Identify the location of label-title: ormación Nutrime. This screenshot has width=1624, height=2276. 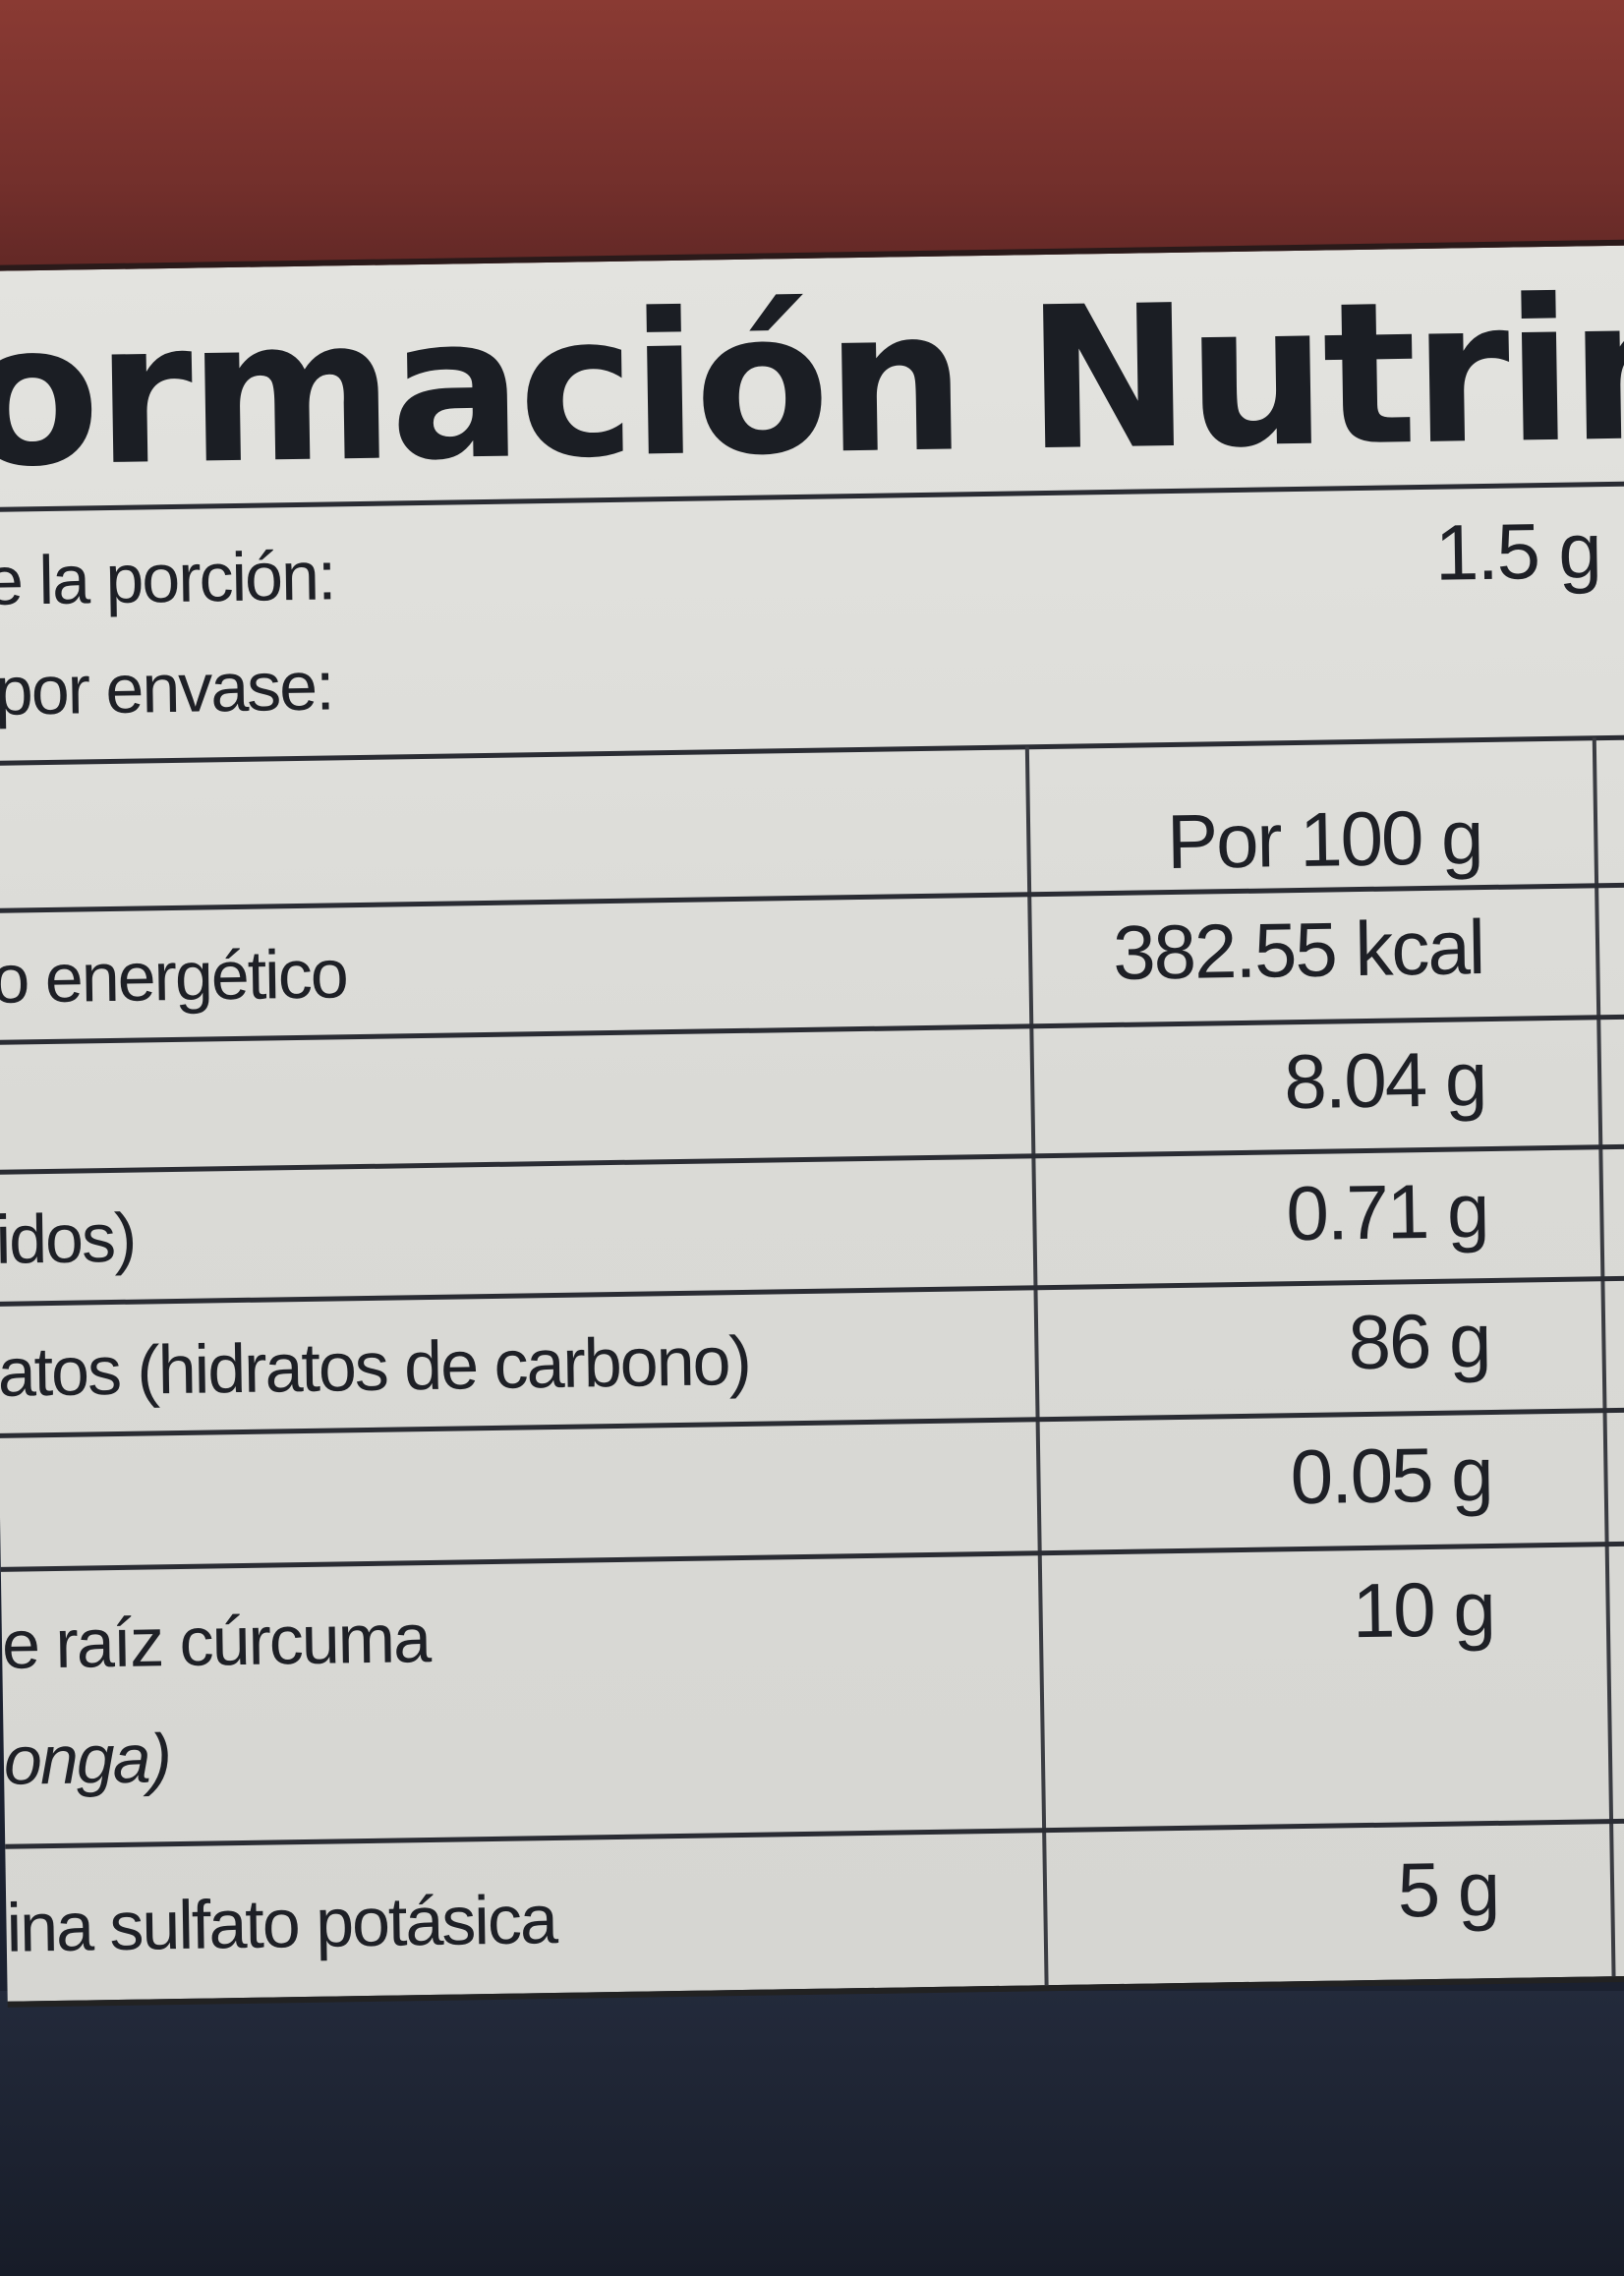
(812, 382).